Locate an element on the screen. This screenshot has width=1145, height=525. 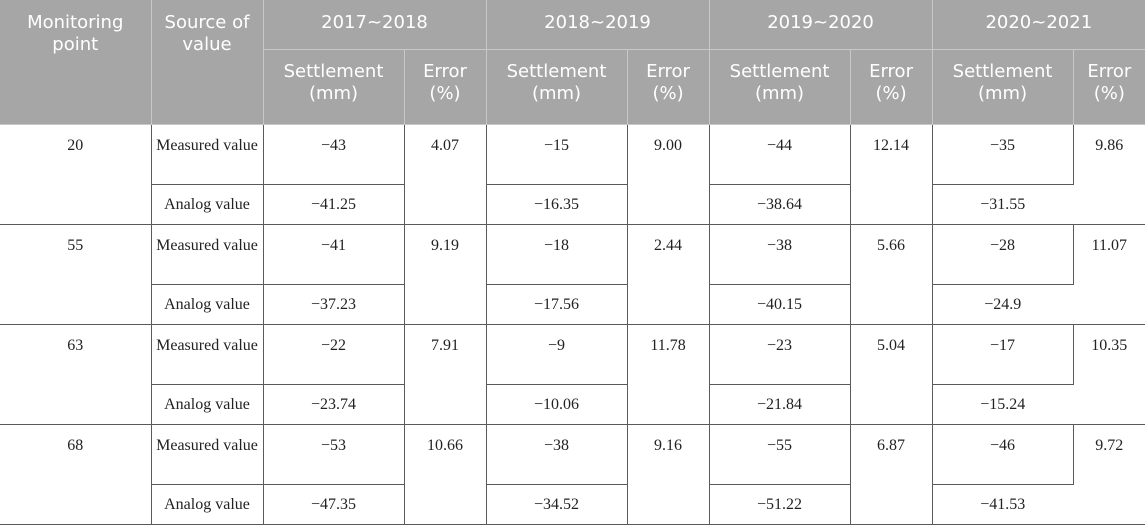
header-source-of-value: Source of value is located at coordinates (207, 62).